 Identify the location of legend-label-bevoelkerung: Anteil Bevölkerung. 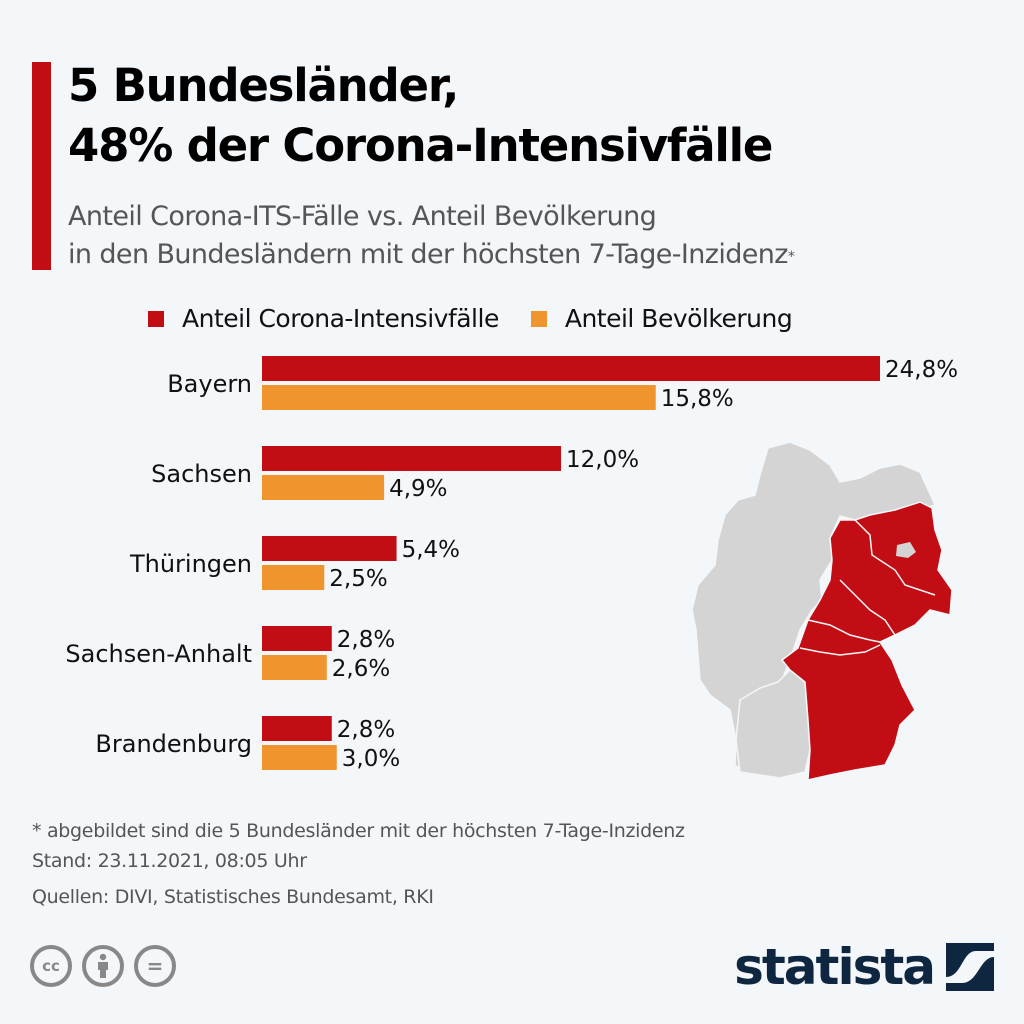
(678, 318).